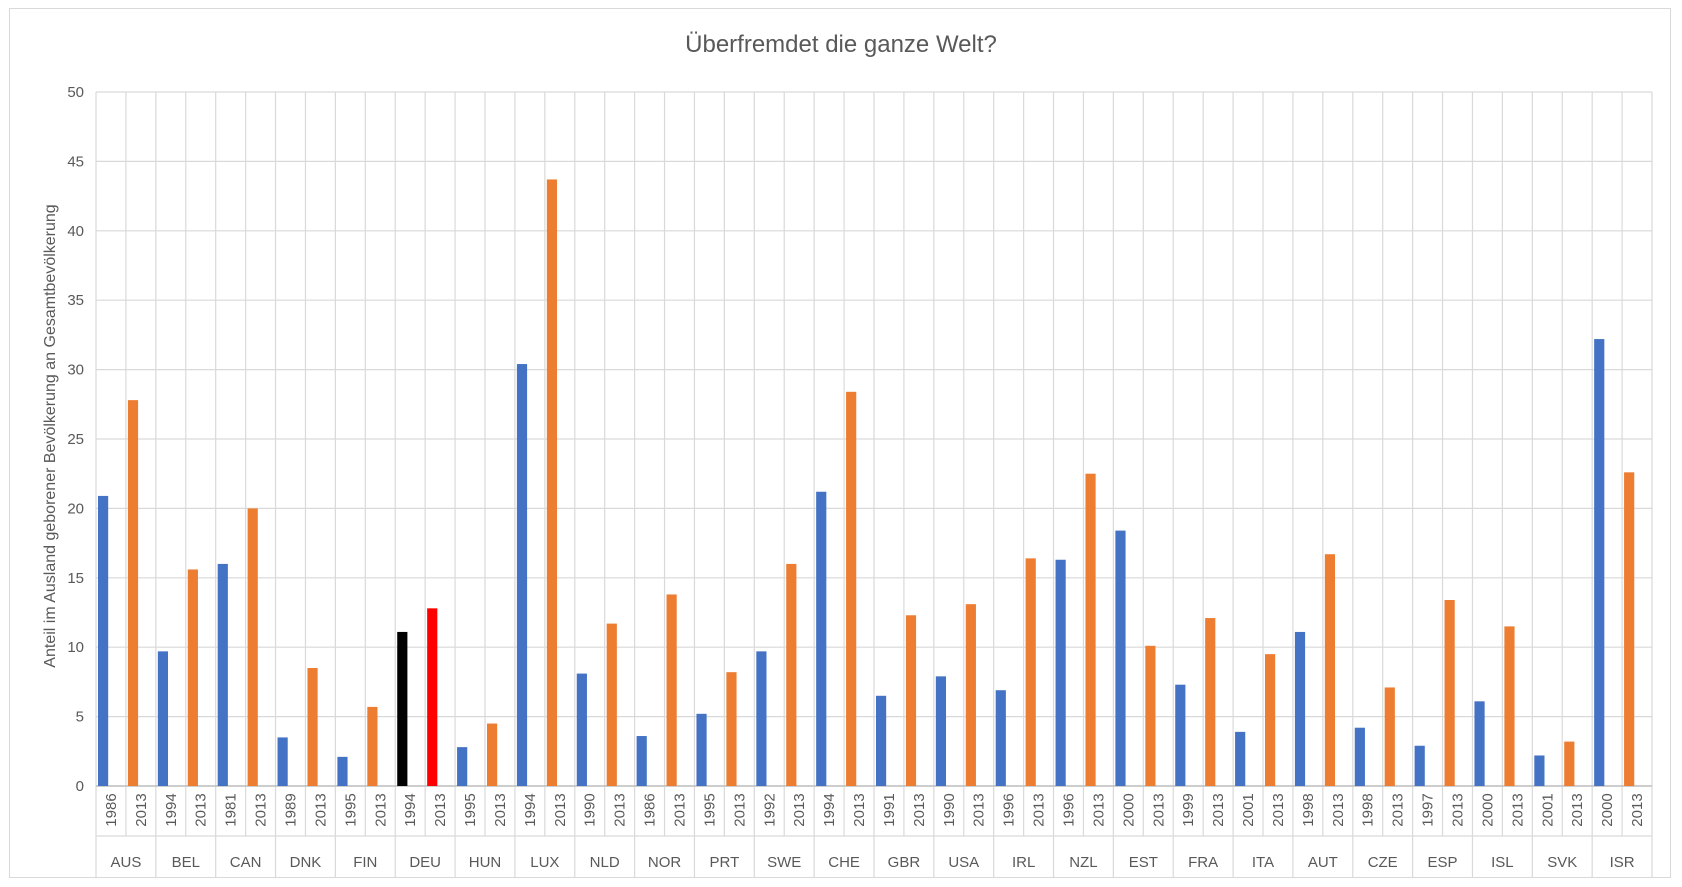 The height and width of the screenshot is (887, 1682). Describe the element at coordinates (1562, 862) in the screenshot. I see `x-country-label: SVK` at that location.